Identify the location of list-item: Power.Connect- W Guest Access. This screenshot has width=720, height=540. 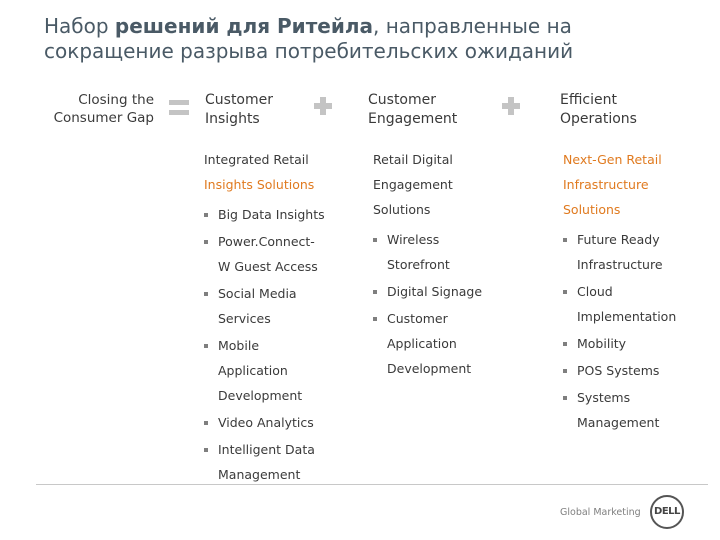
(279, 254).